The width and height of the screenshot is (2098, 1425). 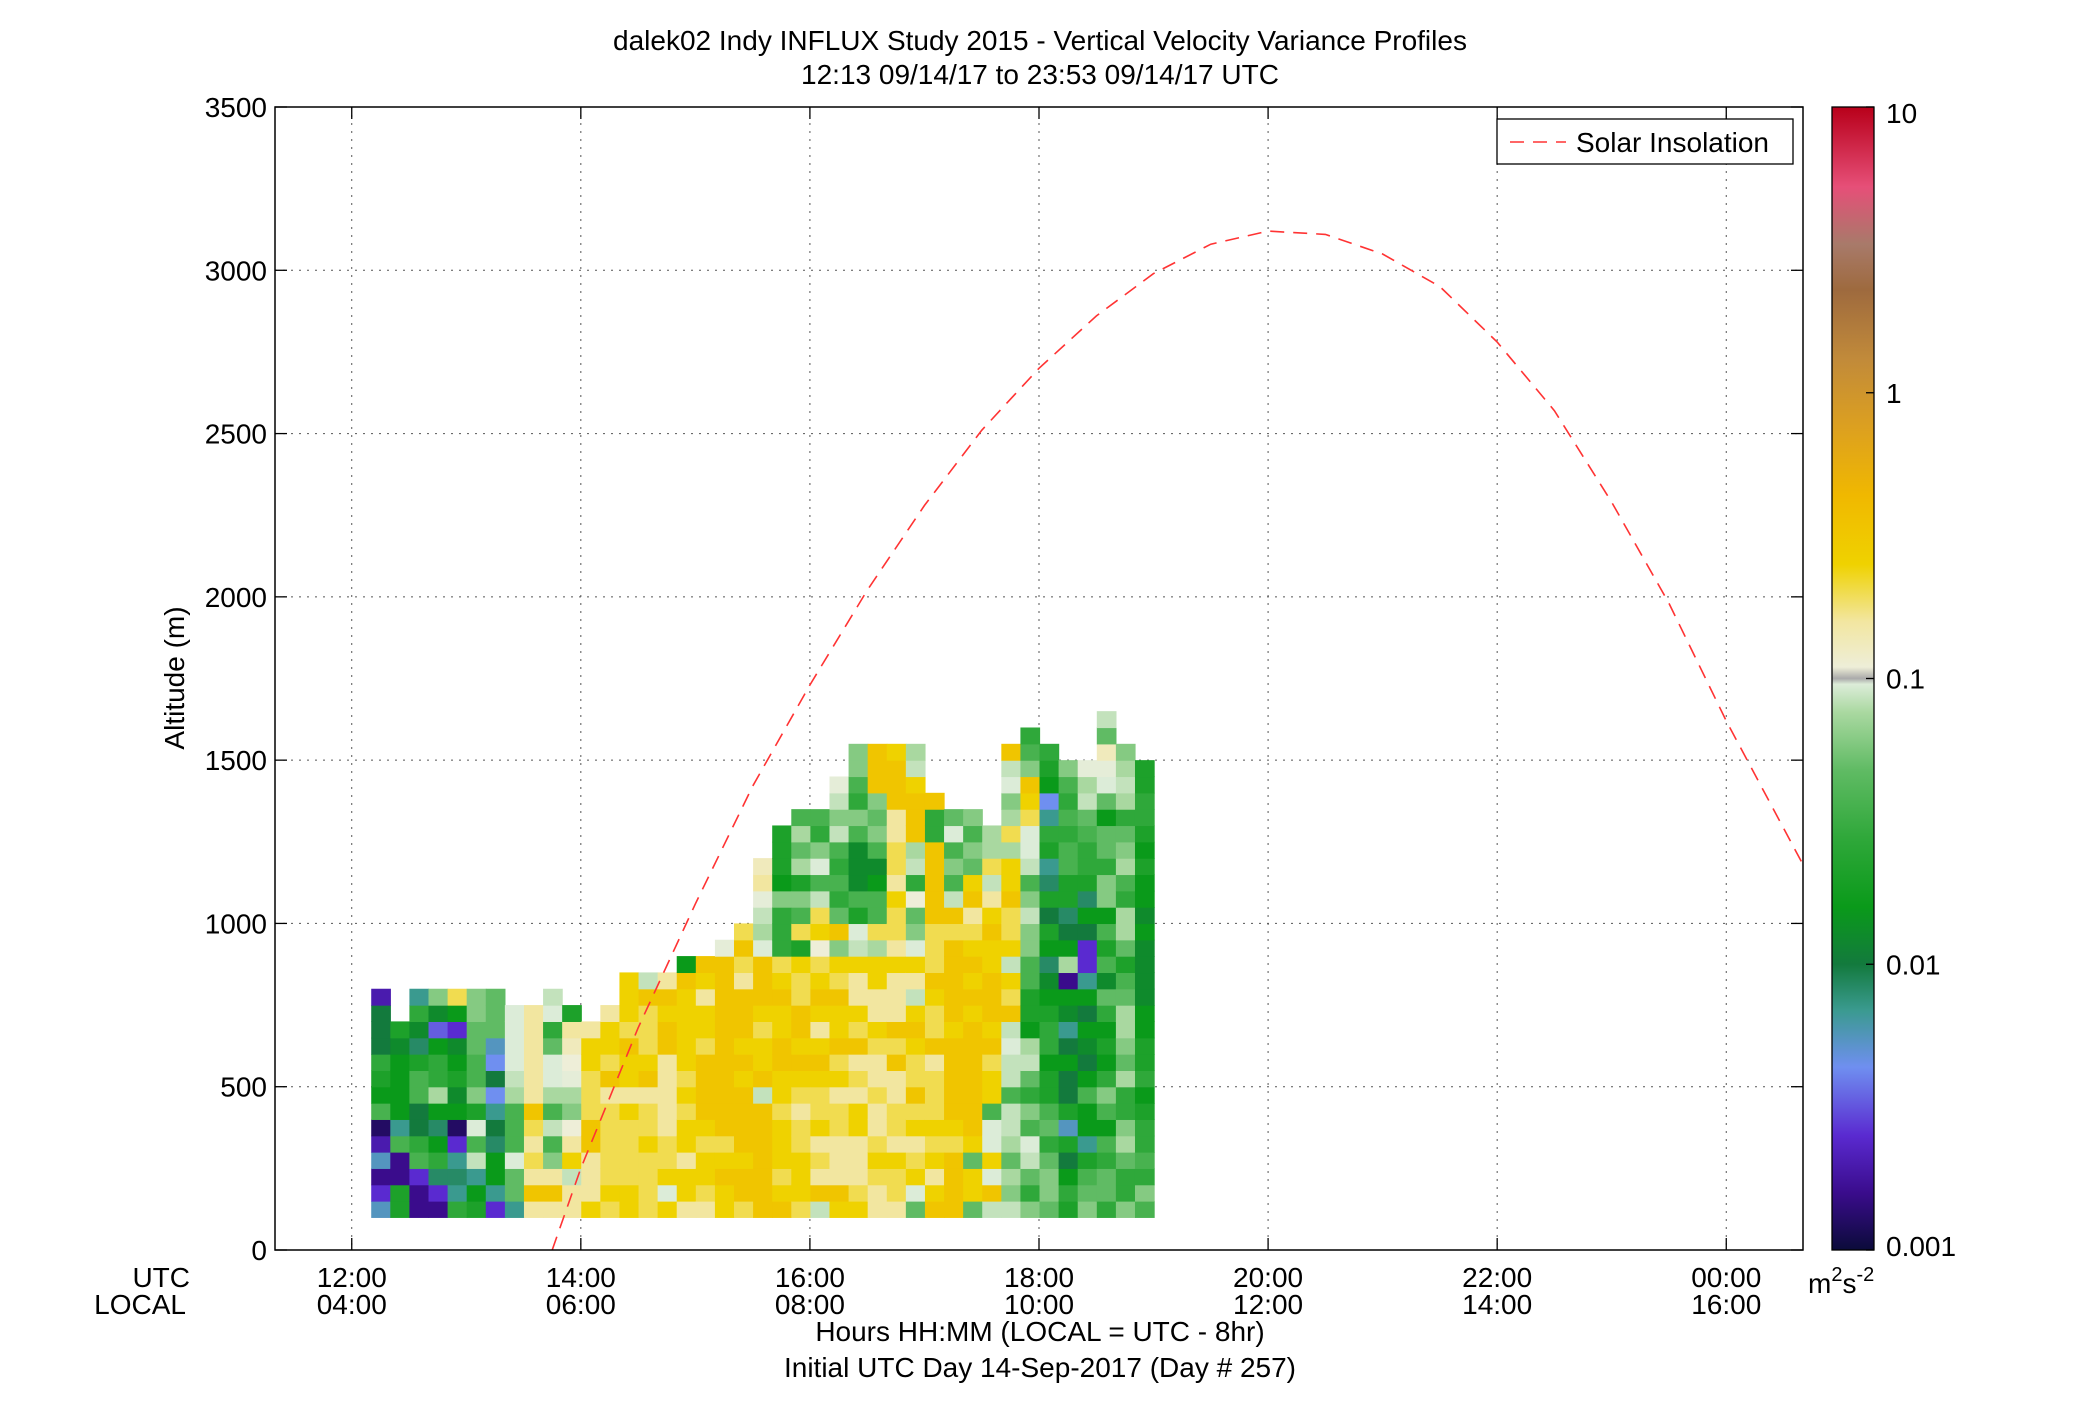 I want to click on x-tick-label-utc: 18:00, so click(x=1039, y=1277).